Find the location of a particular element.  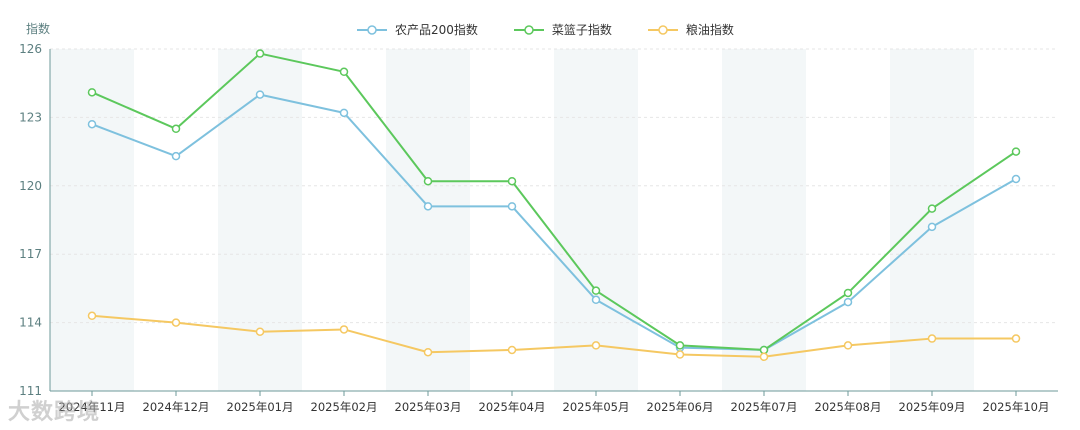

x-tick-label: 2025年07月 is located at coordinates (764, 407).